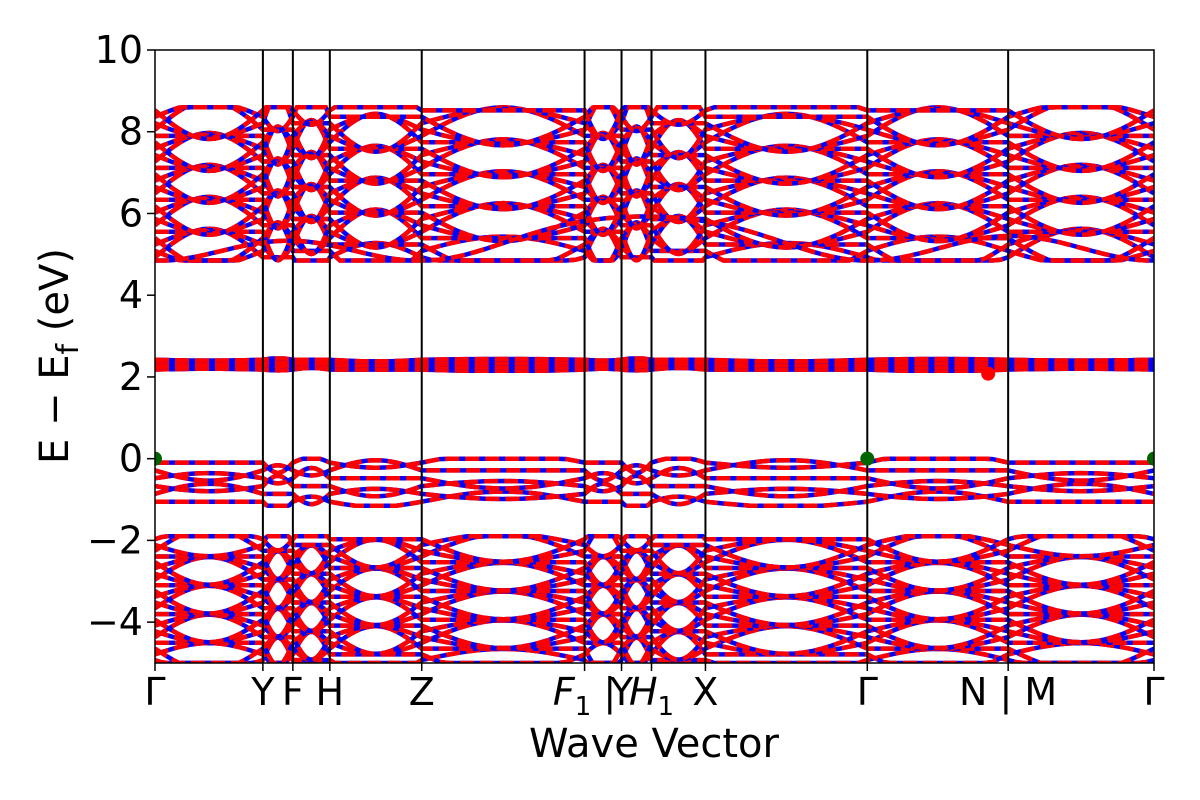 The height and width of the screenshot is (800, 1200). I want to click on x-tick-label: Z, so click(422, 692).